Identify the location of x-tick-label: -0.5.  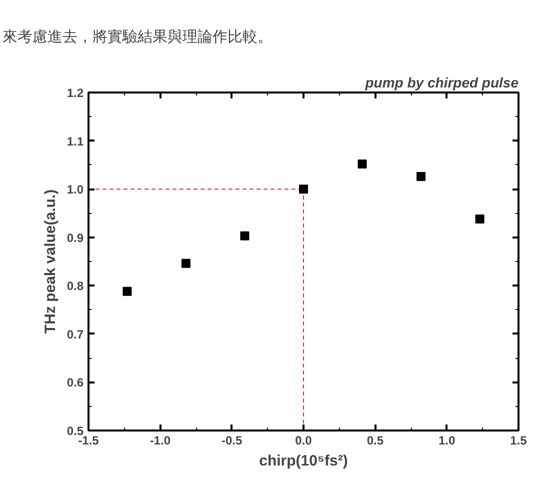
(231, 441).